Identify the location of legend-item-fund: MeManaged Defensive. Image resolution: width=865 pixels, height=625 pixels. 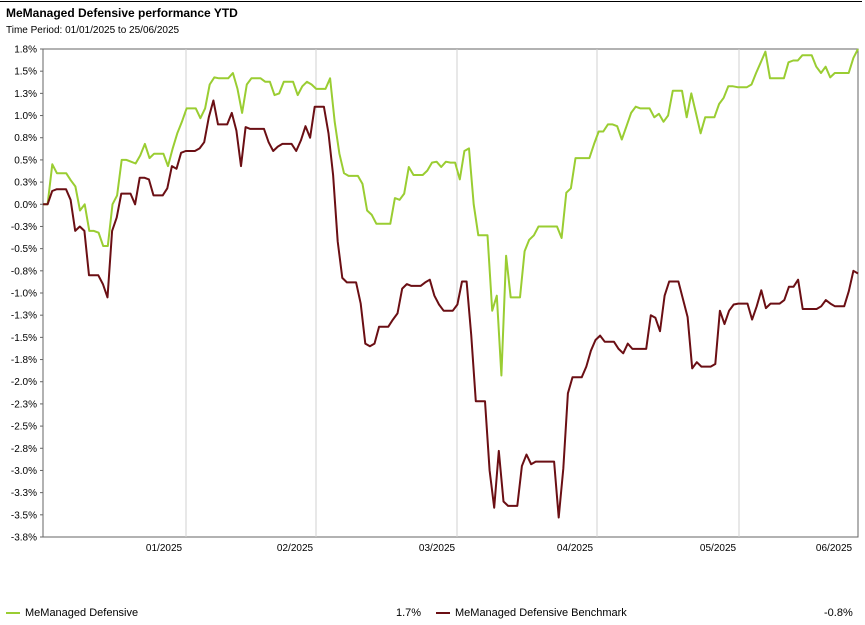
(72, 613).